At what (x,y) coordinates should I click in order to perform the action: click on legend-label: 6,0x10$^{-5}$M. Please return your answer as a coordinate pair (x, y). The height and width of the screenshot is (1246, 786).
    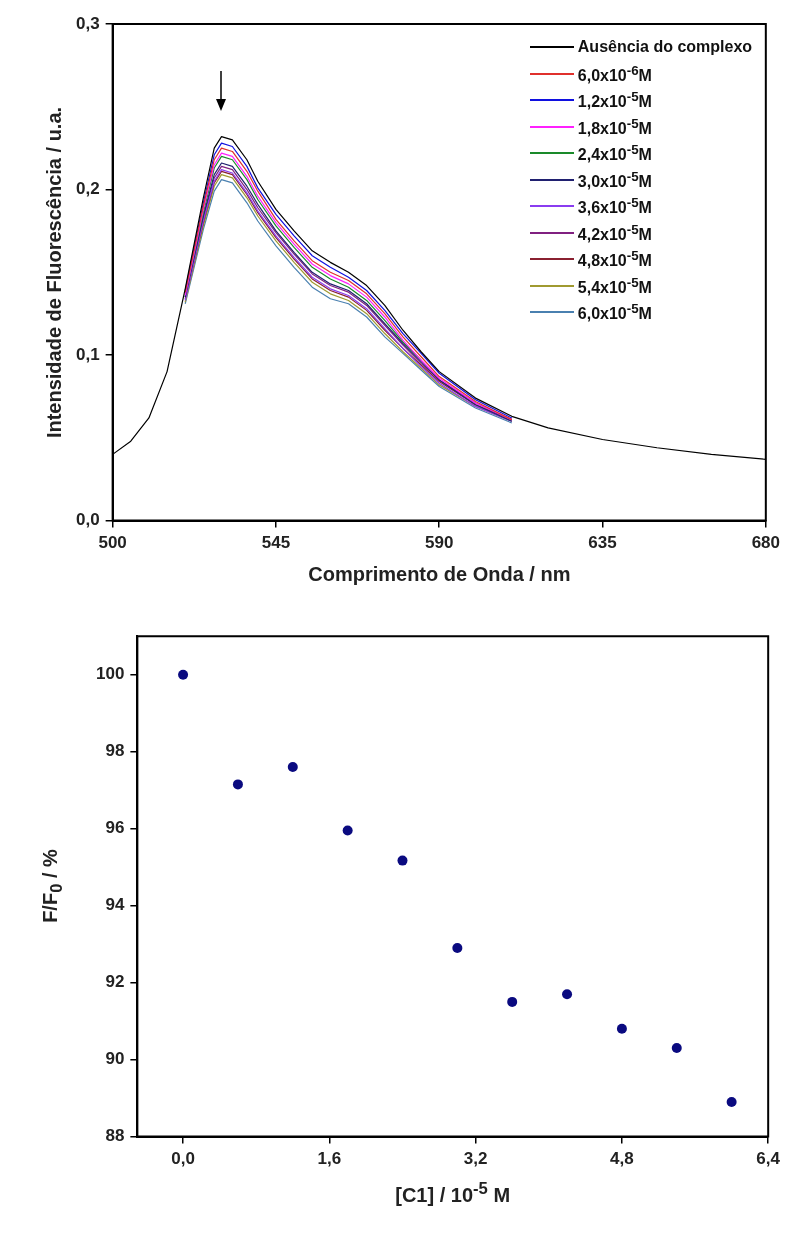
    Looking at the image, I should click on (614, 312).